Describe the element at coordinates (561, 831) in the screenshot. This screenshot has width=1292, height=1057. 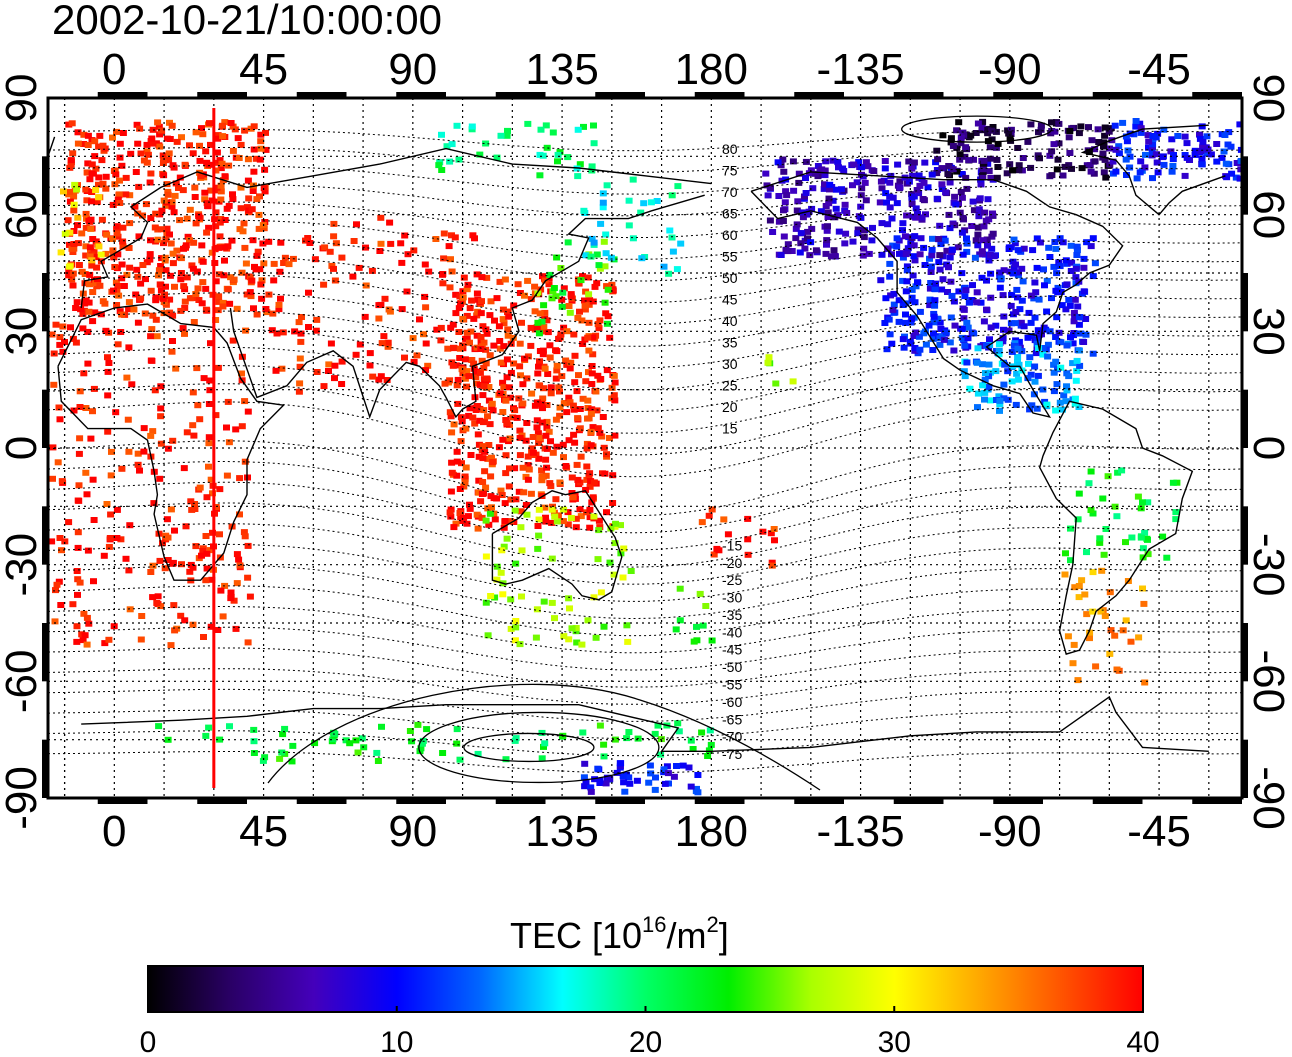
I see `lon-tick-label: 135` at that location.